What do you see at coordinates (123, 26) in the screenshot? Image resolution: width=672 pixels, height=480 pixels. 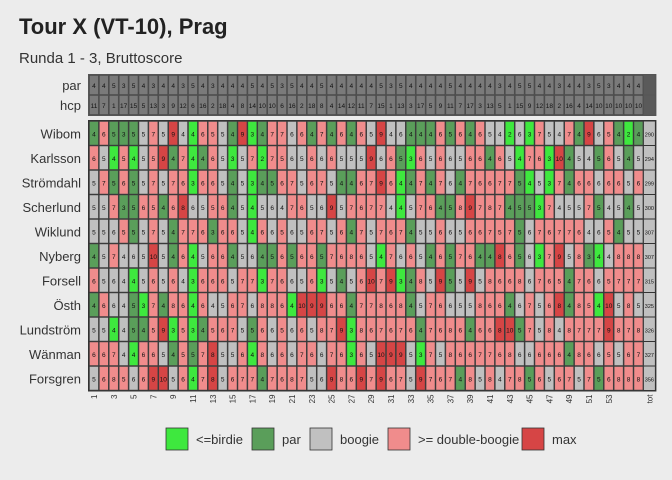 I see `chart-title: Tour X (VT-10), Prag` at bounding box center [123, 26].